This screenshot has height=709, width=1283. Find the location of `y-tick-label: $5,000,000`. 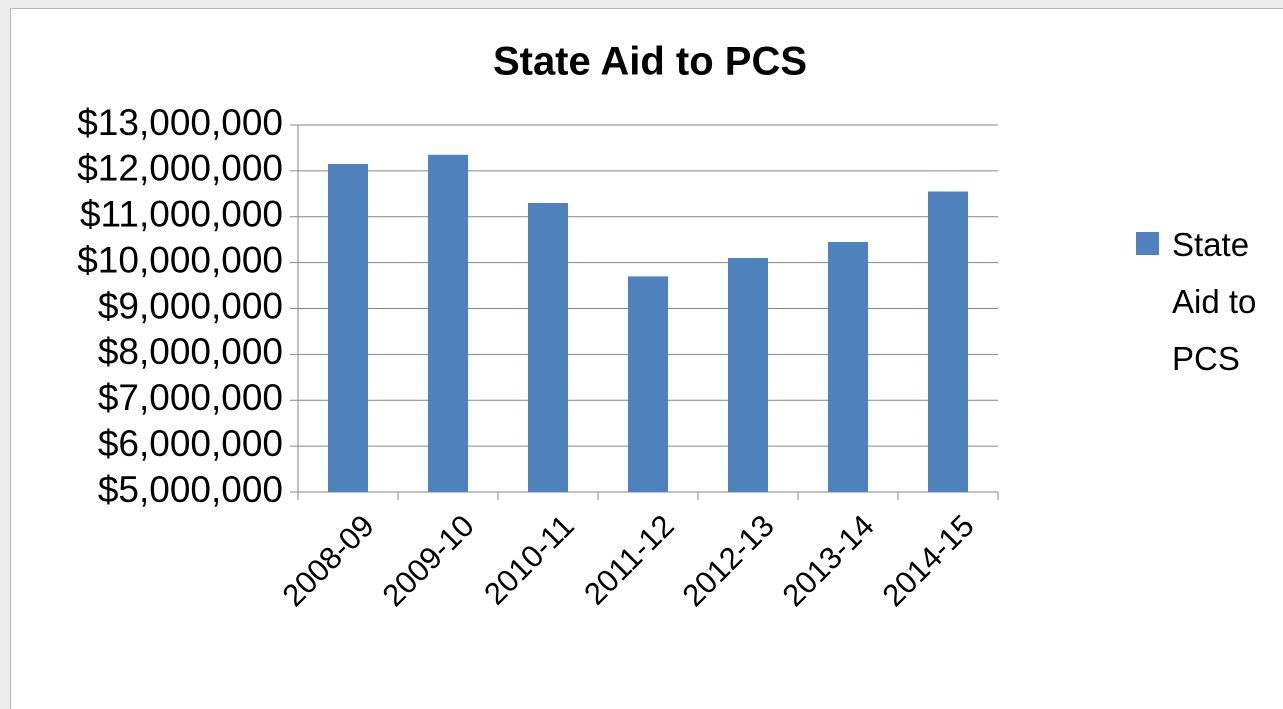

y-tick-label: $5,000,000 is located at coordinates (190, 489).